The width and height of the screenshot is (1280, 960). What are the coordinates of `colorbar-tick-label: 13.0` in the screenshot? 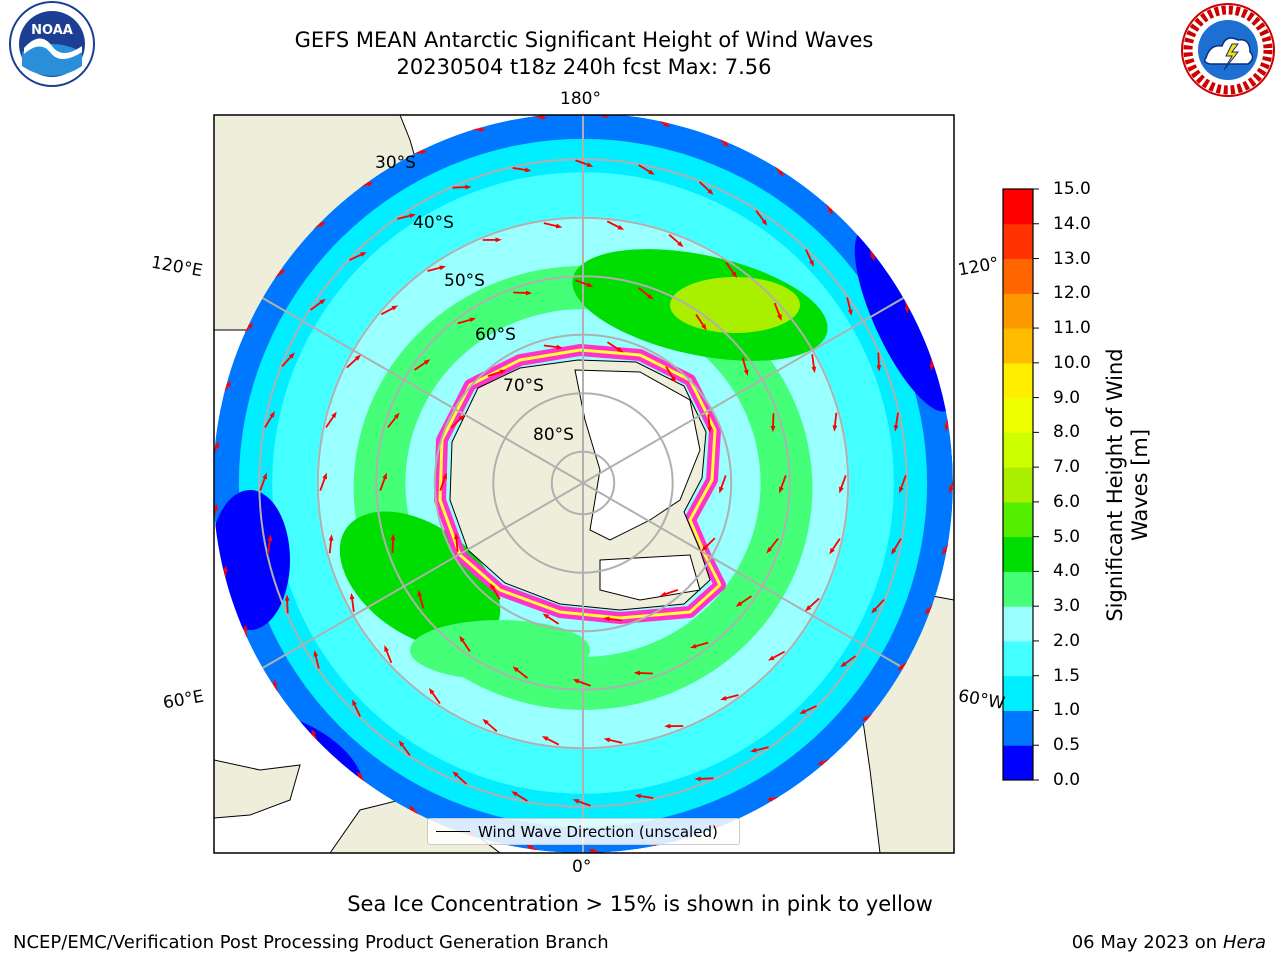 It's located at (1072, 258).